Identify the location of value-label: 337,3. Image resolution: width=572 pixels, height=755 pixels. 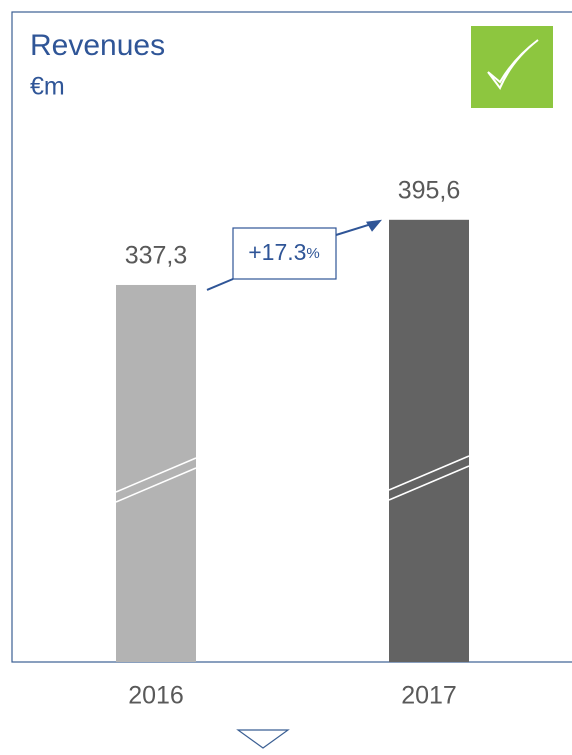
(156, 256).